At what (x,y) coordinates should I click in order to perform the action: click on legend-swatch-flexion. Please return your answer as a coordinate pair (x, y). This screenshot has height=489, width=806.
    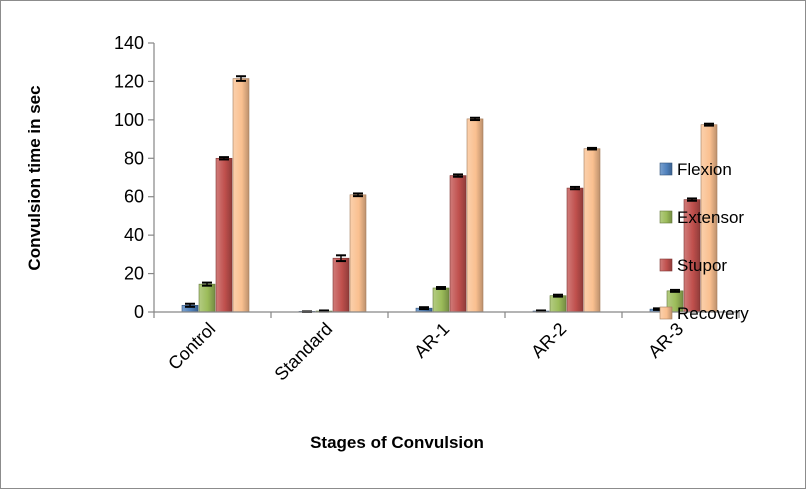
    Looking at the image, I should click on (666, 169).